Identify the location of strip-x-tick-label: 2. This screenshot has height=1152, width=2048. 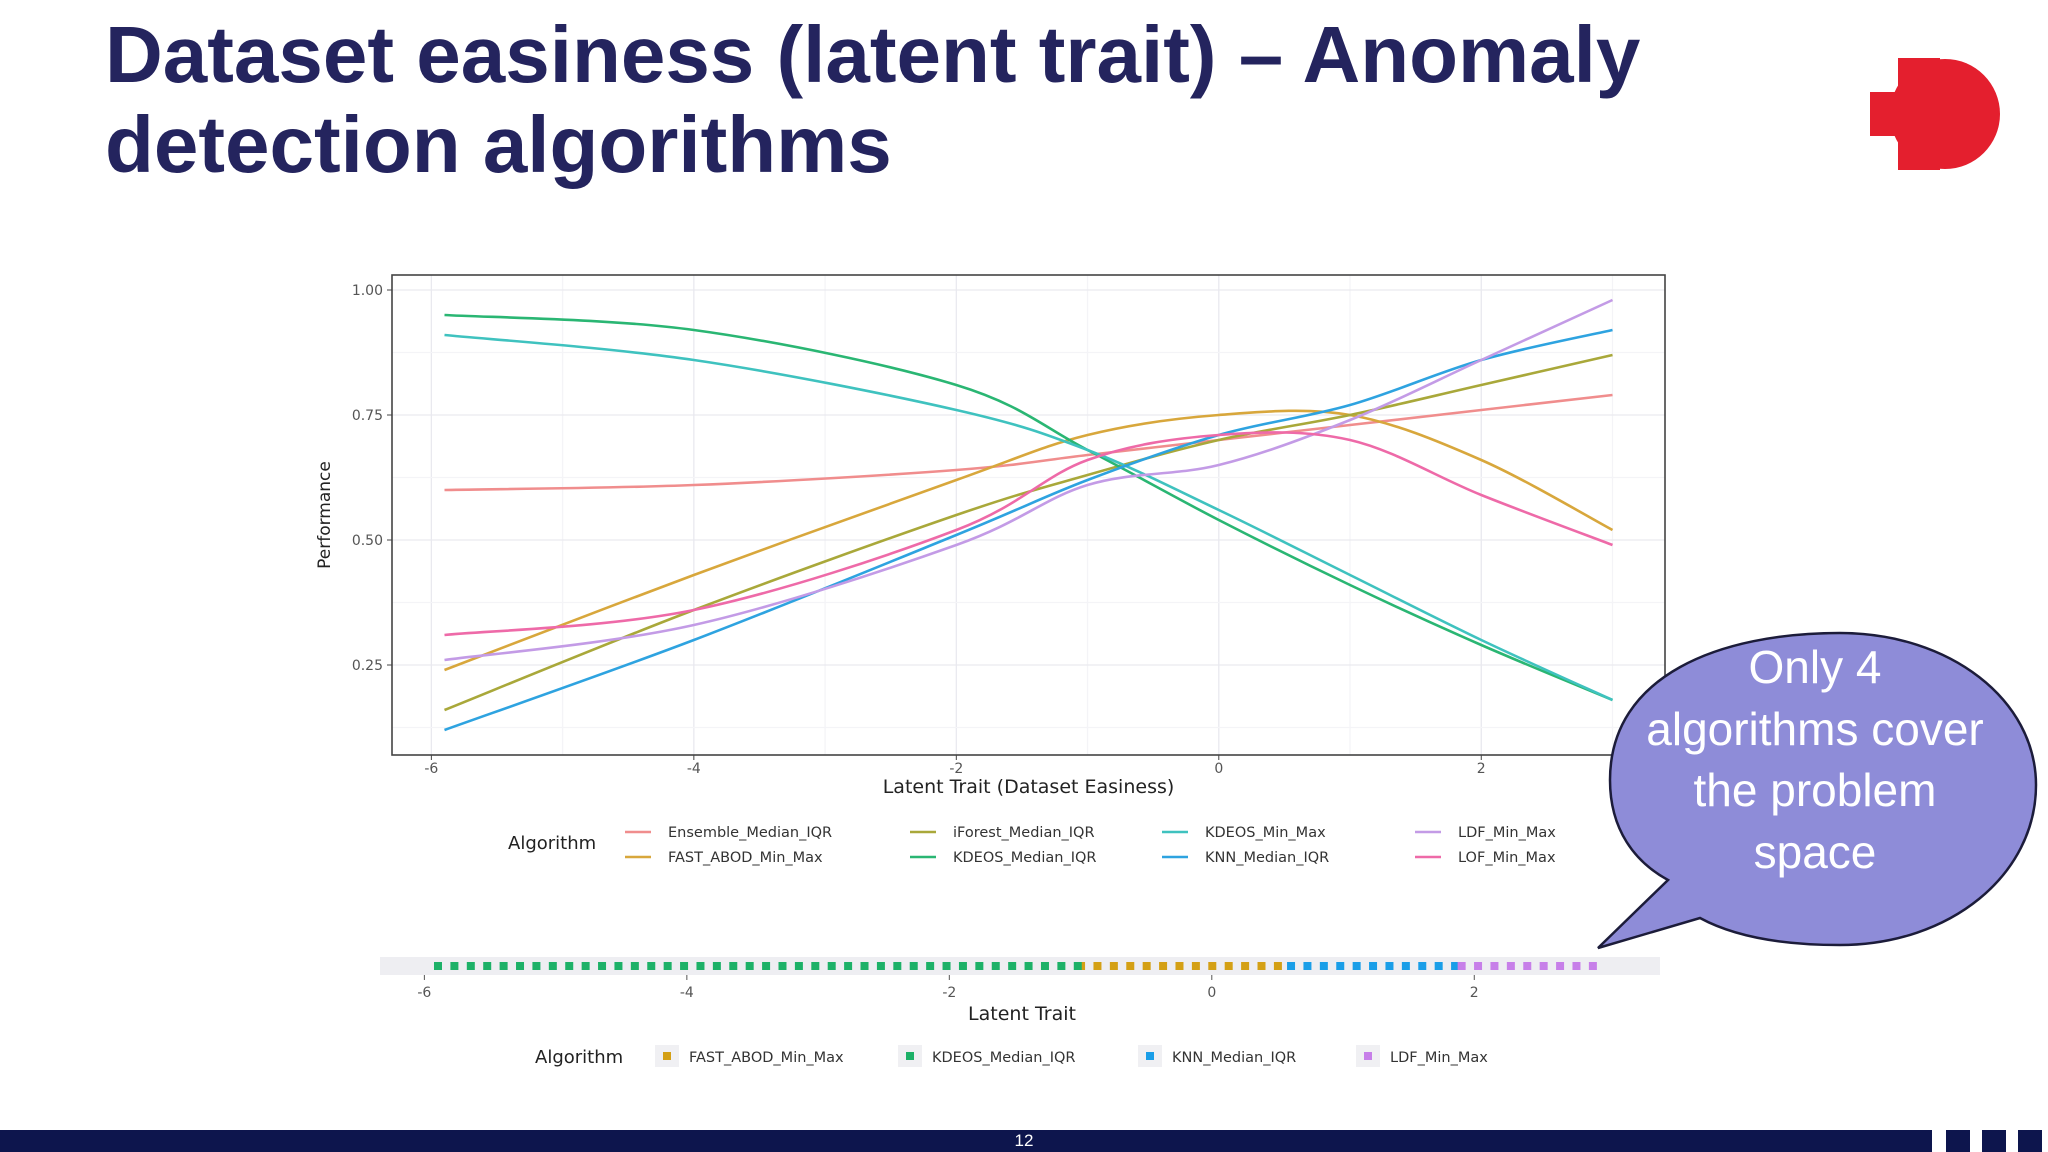
(1474, 993).